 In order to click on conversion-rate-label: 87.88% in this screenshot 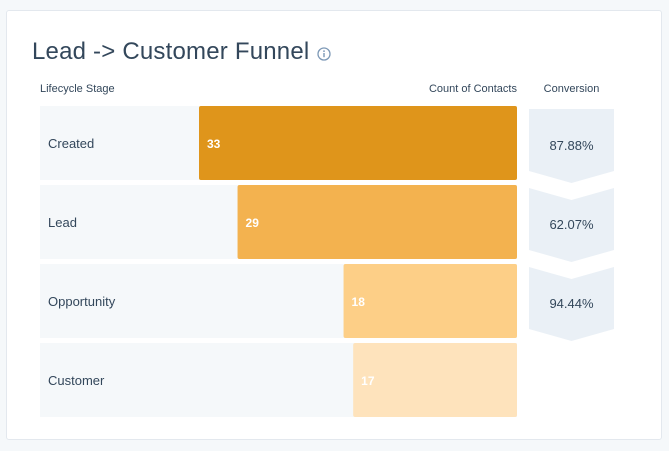, I will do `click(571, 145)`.